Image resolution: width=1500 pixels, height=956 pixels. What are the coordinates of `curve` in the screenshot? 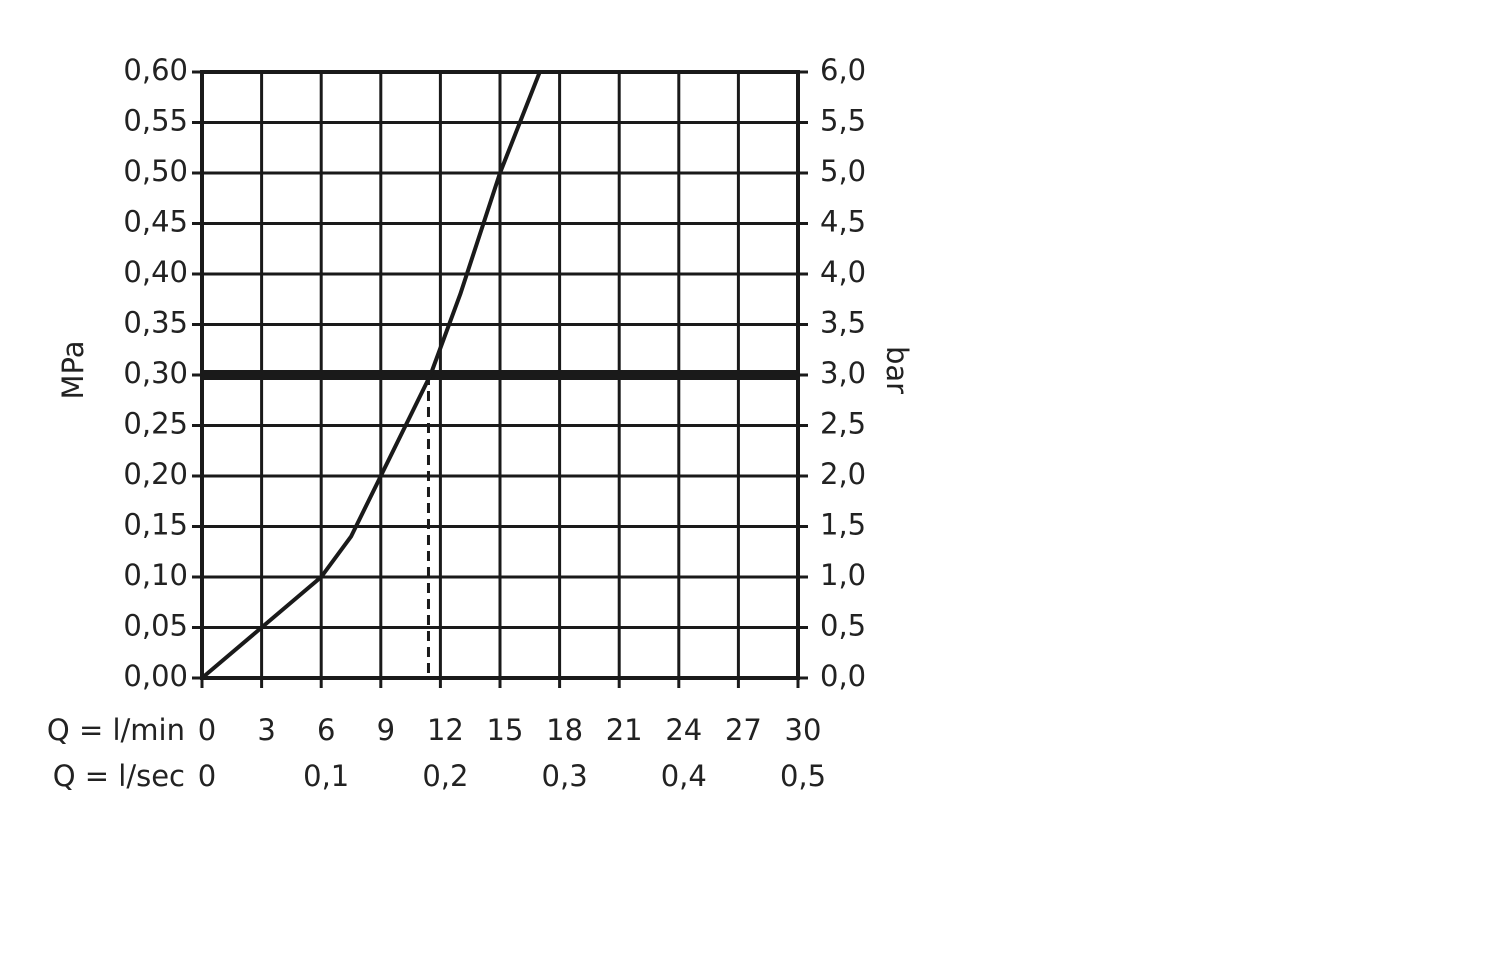 It's located at (371, 375).